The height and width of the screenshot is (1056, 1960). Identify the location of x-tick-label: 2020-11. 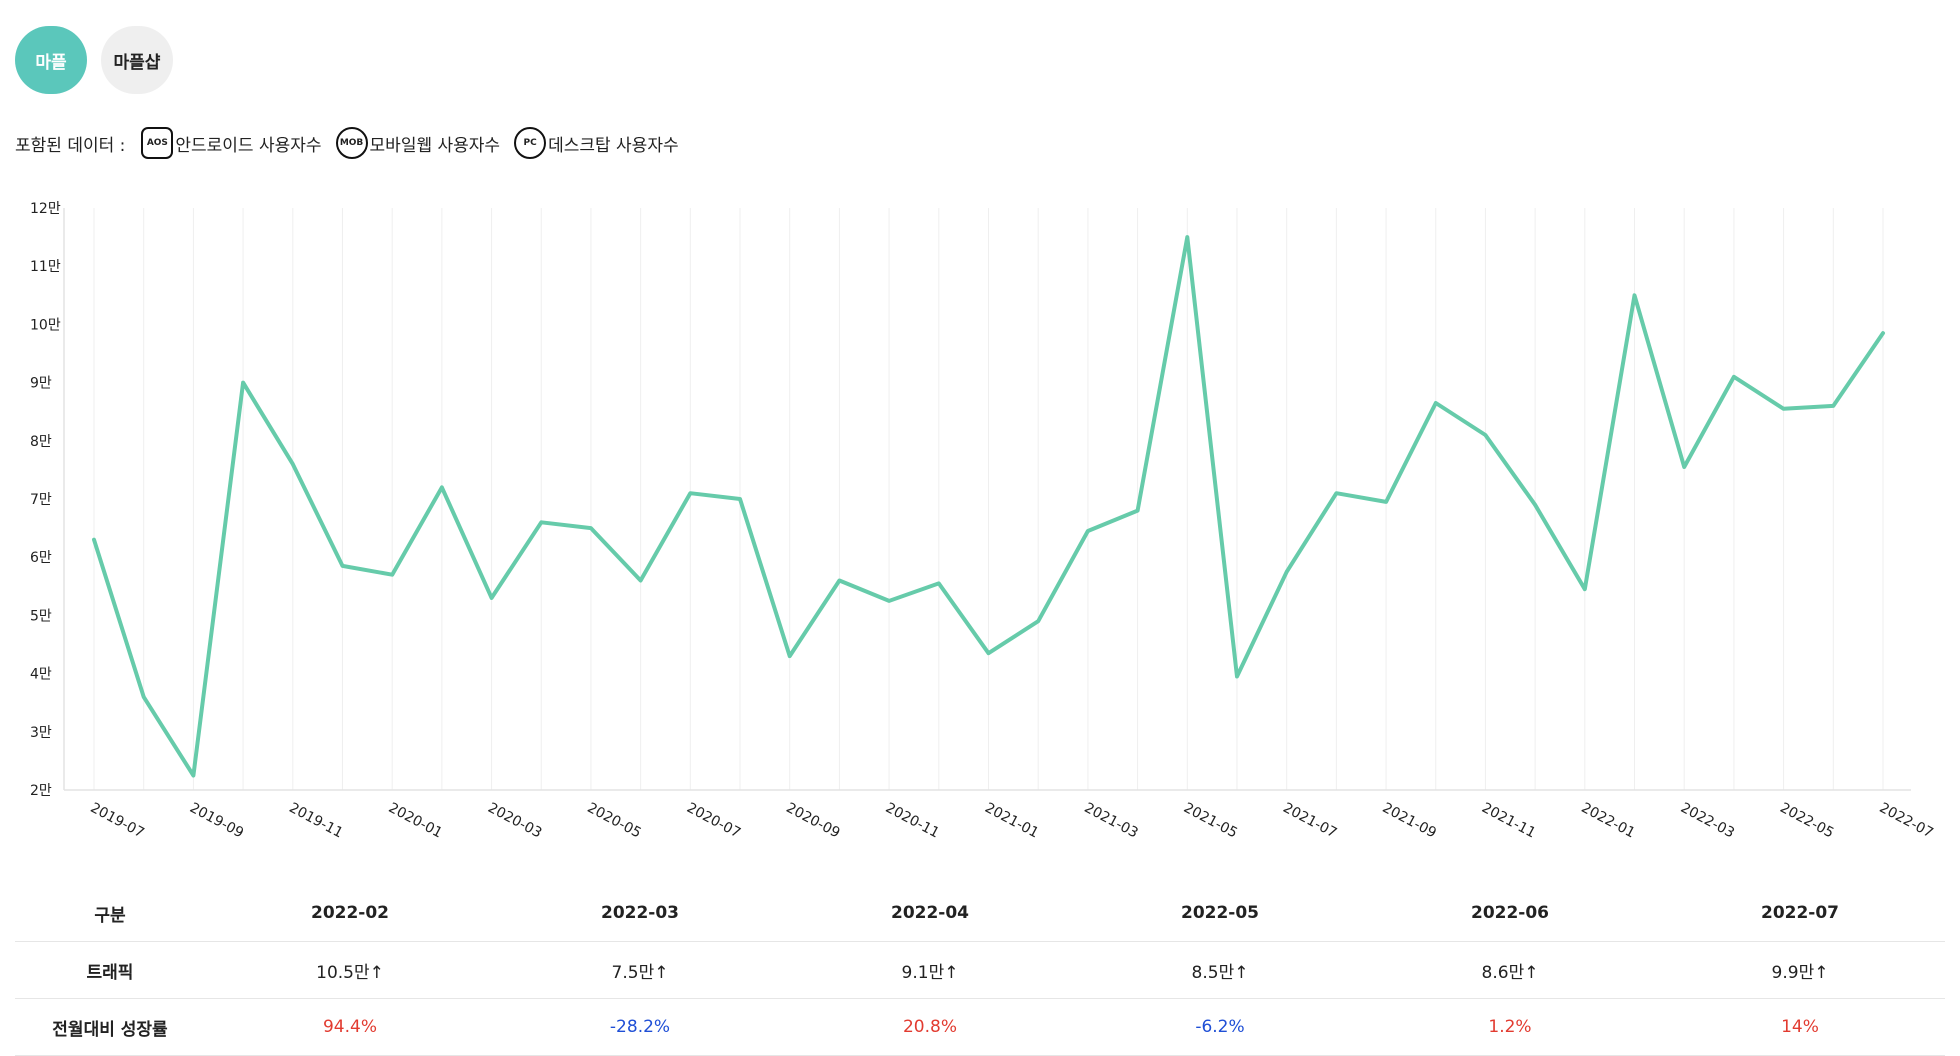
(912, 821).